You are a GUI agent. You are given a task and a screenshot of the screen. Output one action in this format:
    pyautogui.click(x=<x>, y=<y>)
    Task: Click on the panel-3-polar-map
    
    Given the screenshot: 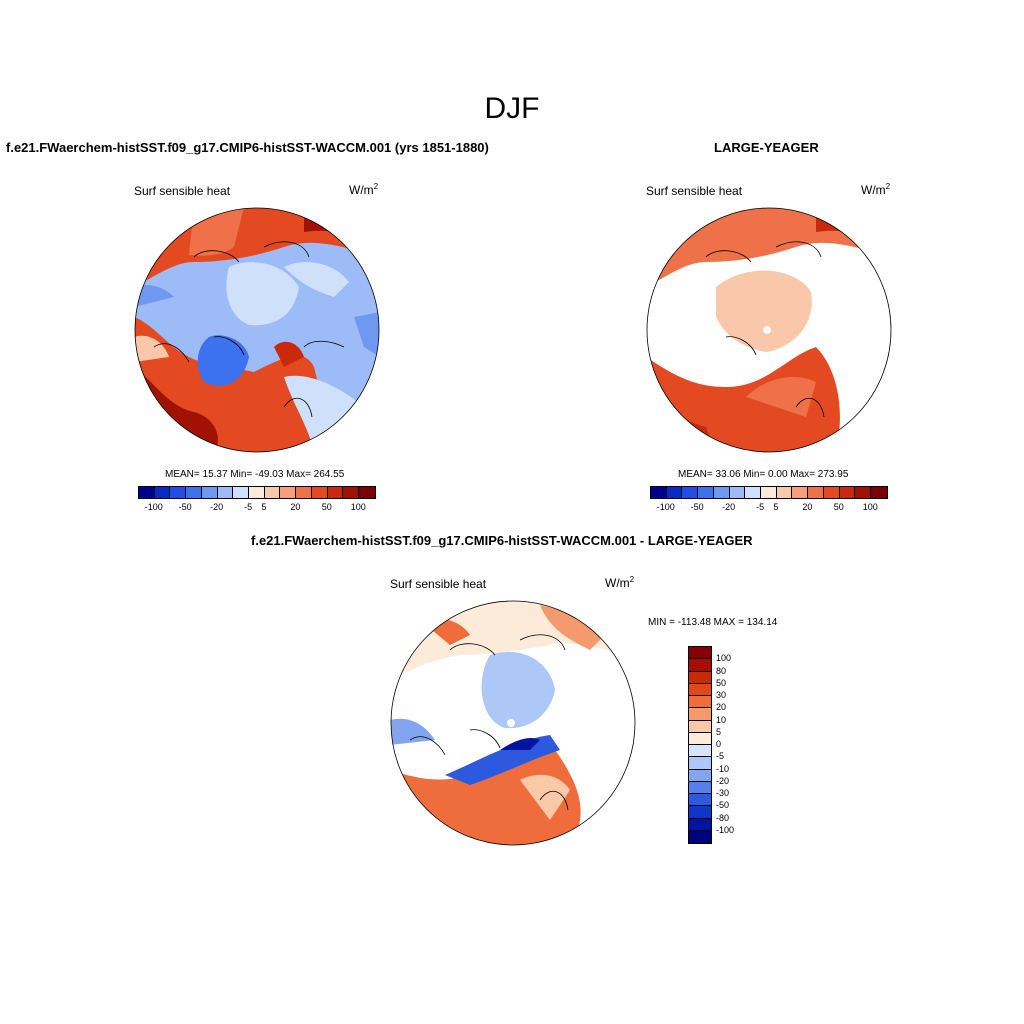 What is the action you would take?
    pyautogui.click(x=513, y=723)
    